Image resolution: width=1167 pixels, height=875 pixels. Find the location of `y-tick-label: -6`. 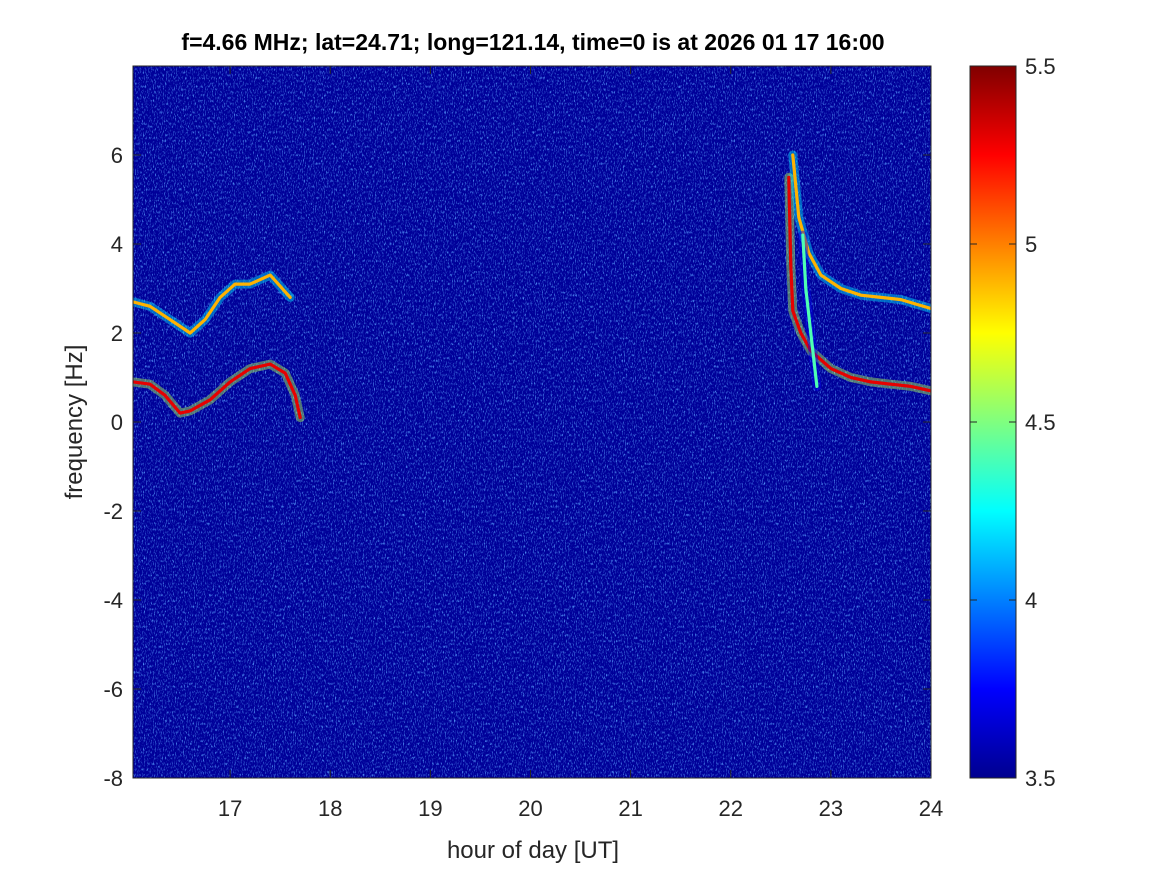

y-tick-label: -6 is located at coordinates (113, 689).